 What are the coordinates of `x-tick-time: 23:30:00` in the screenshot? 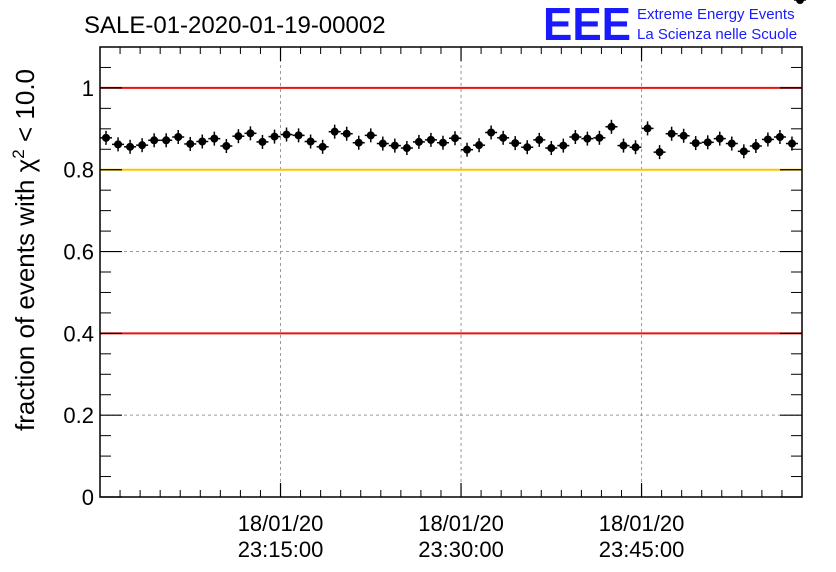 It's located at (461, 549).